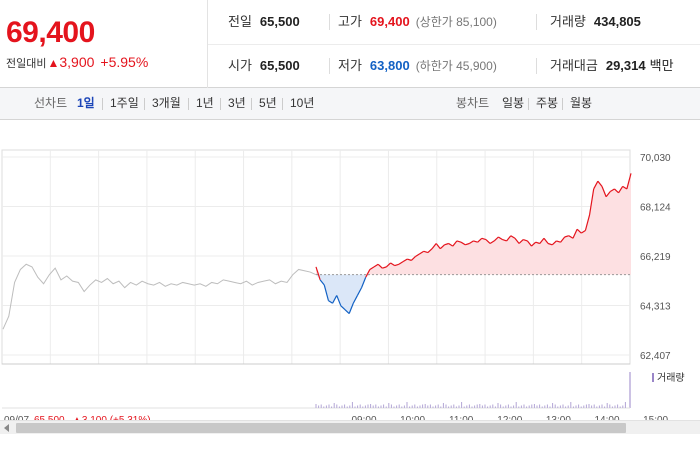 The height and width of the screenshot is (450, 700). I want to click on low-cell: 저가 63,800 (하한가 45,900), so click(417, 66).